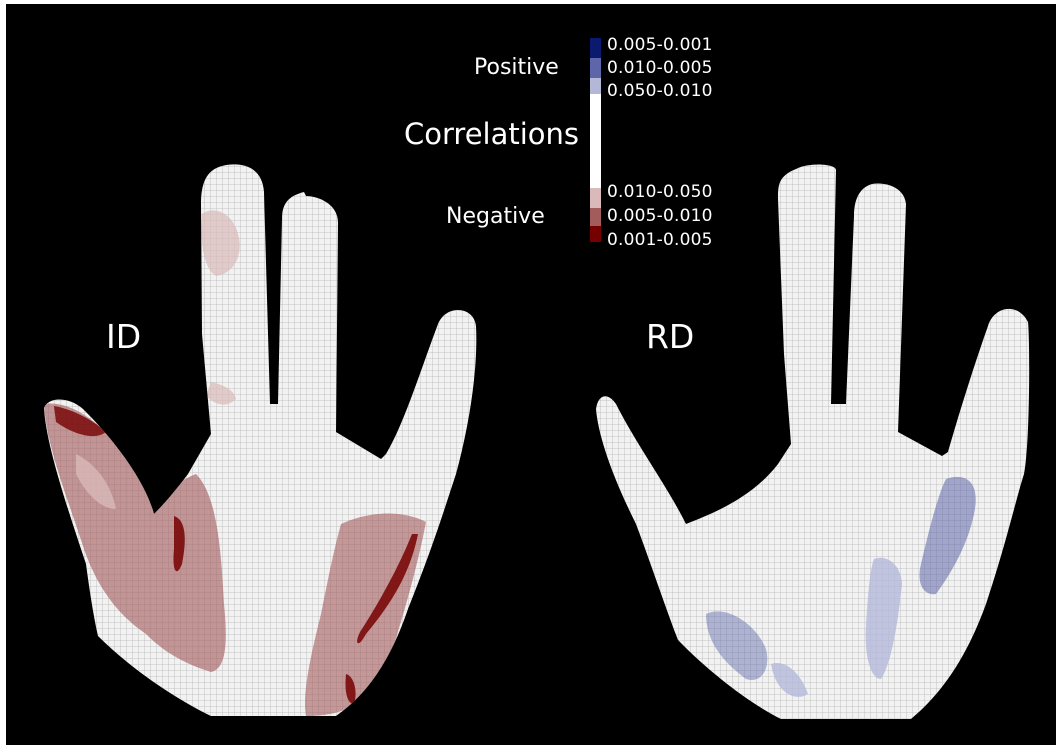 The image size is (1062, 751). What do you see at coordinates (789, 680) in the screenshot?
I see `right-thenar-lower-region` at bounding box center [789, 680].